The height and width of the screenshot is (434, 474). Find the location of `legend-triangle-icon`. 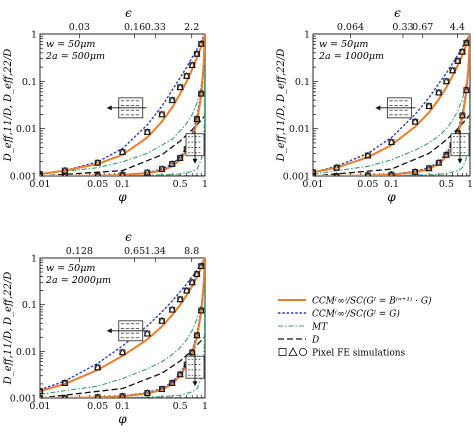

legend-triangle-icon is located at coordinates (293, 351).